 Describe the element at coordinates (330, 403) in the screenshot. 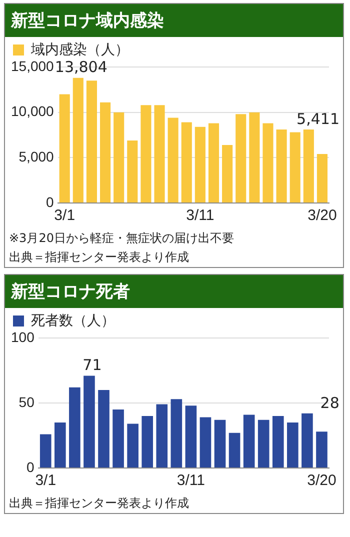

I see `data-label: 28` at that location.